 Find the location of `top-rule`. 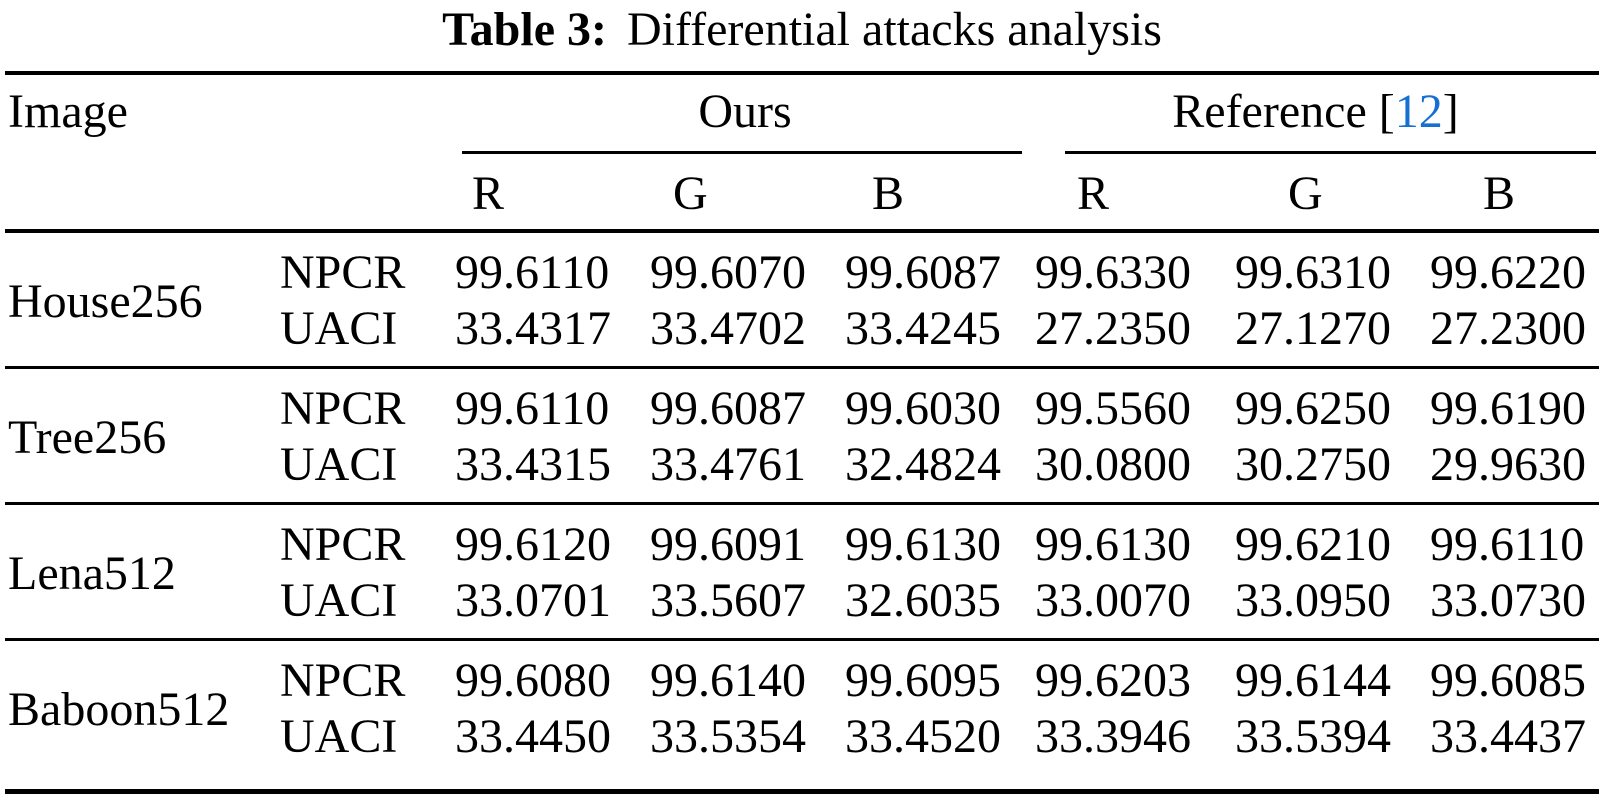

top-rule is located at coordinates (802, 73).